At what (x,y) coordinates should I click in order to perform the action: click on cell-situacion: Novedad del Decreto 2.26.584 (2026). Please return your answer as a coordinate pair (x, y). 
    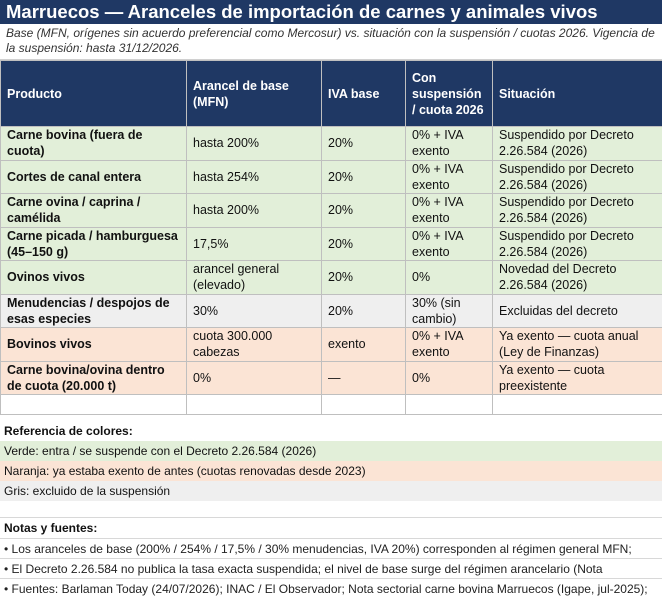
    Looking at the image, I should click on (577, 277).